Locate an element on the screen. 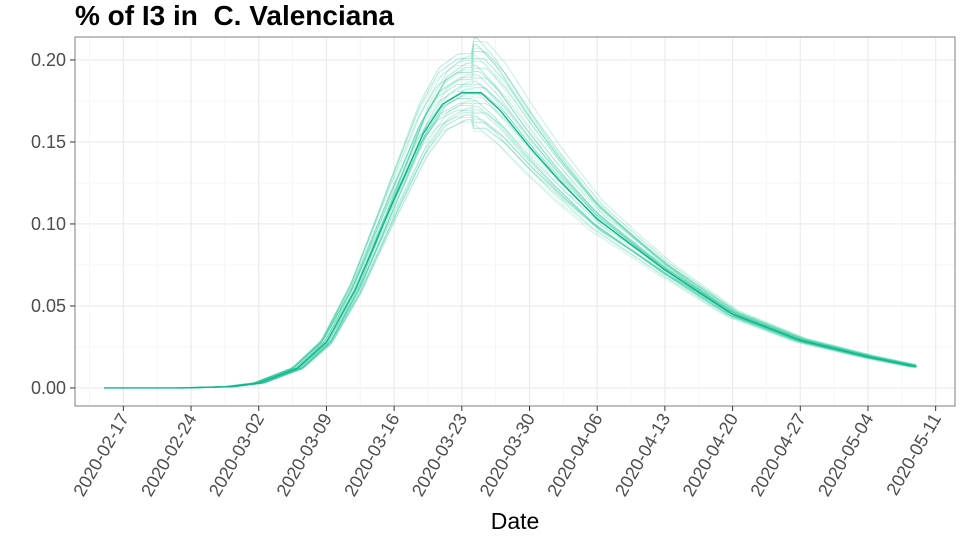 This screenshot has height=540, width=960. y-tick-label: 0.00 is located at coordinates (48, 388).